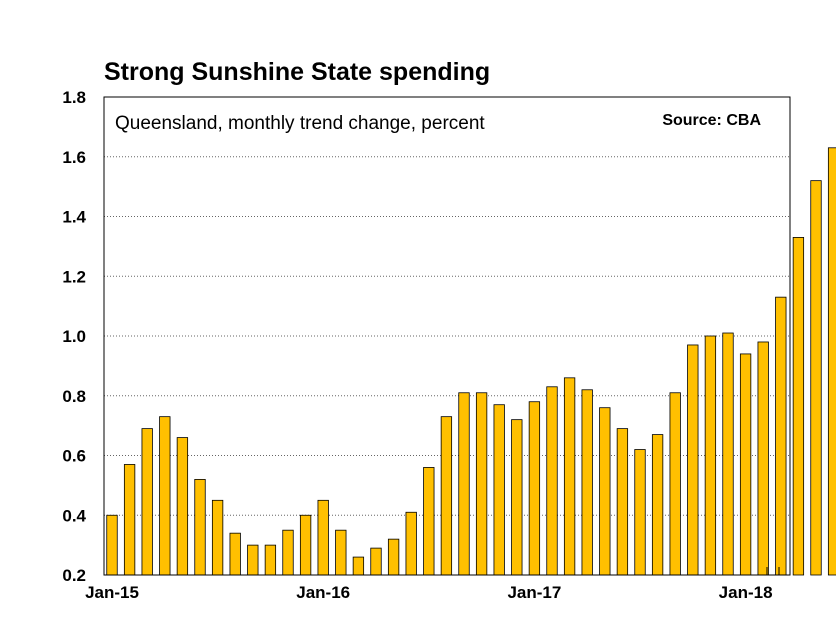  I want to click on y-tick-label: 1.2, so click(74, 276).